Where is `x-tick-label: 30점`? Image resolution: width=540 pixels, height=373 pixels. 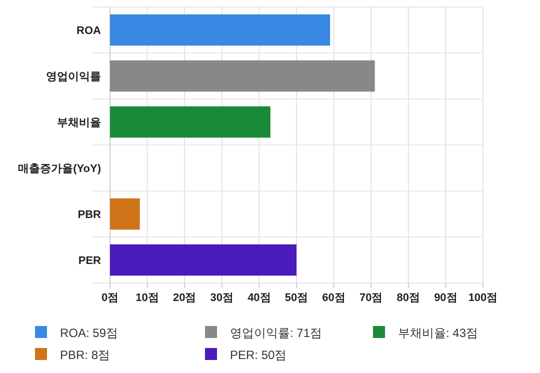 x-tick-label: 30점 is located at coordinates (222, 298).